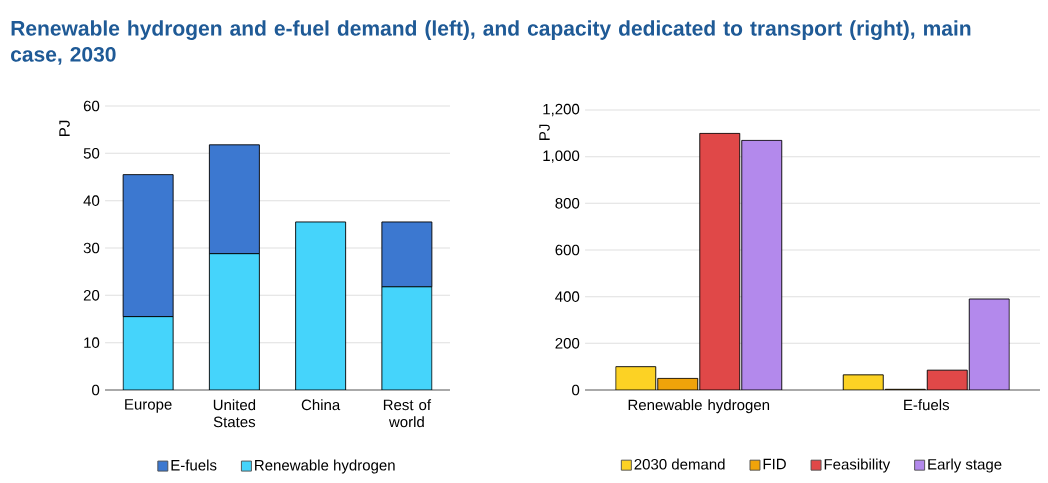  I want to click on y-tick-label: 60, so click(91, 106).